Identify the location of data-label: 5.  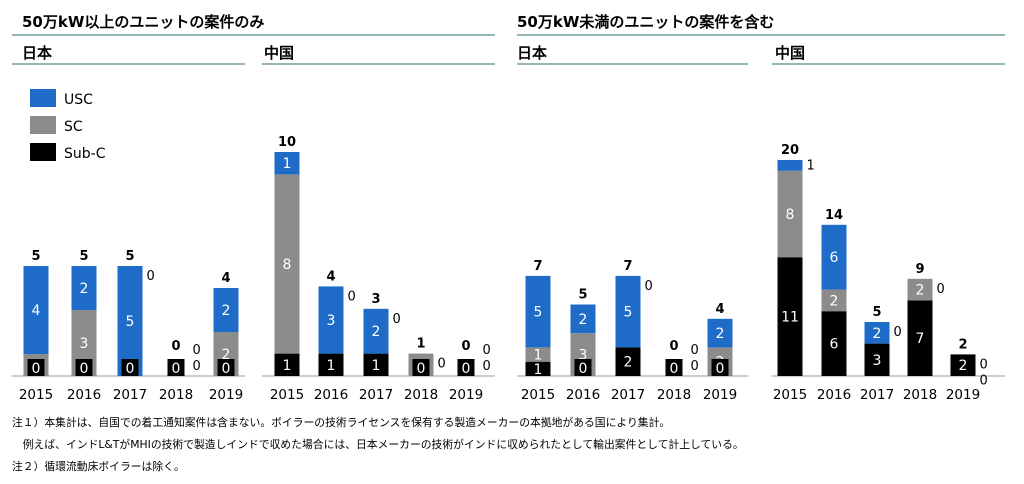
(538, 313).